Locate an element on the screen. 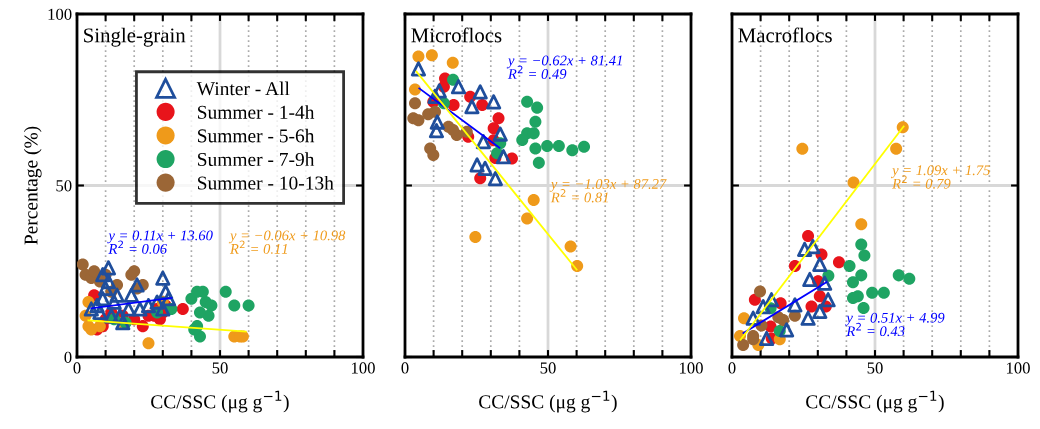 Image resolution: width=1040 pixels, height=429 pixels. y-tick-label: 100 is located at coordinates (60, 14).